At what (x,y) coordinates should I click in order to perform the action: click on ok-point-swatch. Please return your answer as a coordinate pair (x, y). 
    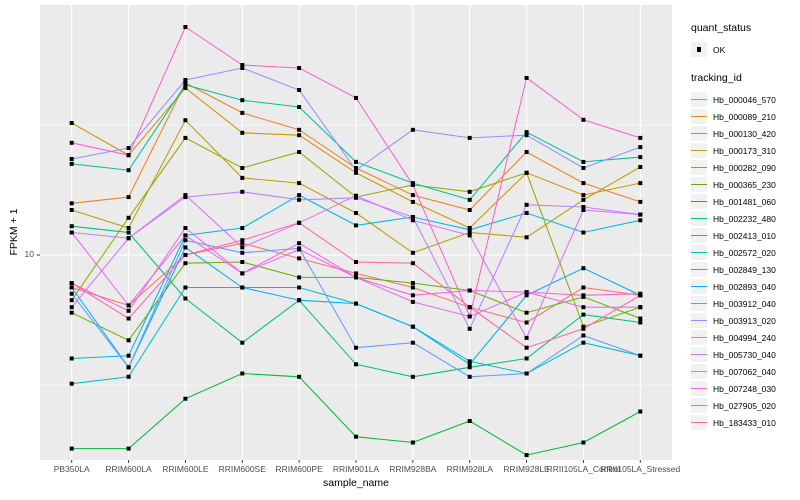
    Looking at the image, I should click on (699, 49).